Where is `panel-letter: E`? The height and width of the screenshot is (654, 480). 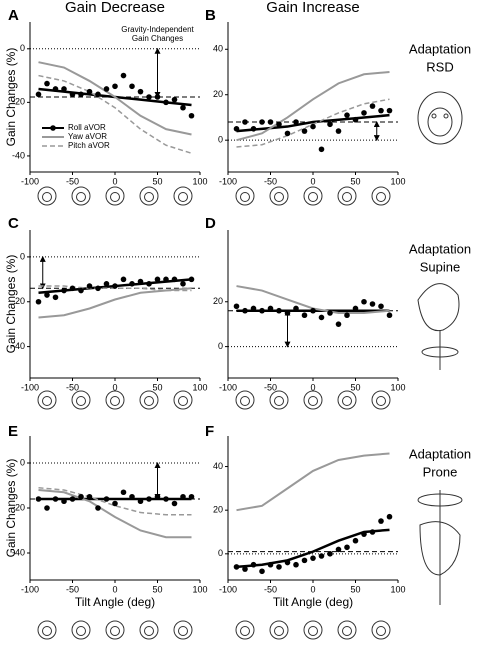
panel-letter: E is located at coordinates (13, 431).